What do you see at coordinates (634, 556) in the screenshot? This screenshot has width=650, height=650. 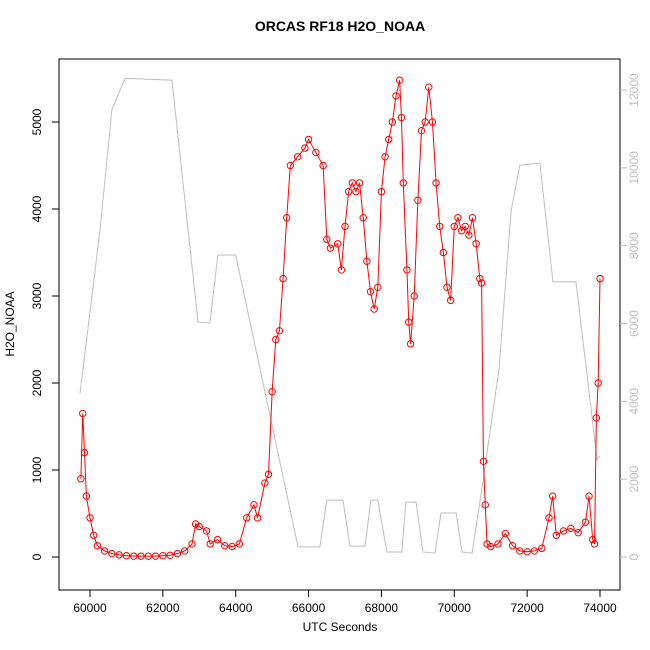 I see `y2-tick-label: 0` at bounding box center [634, 556].